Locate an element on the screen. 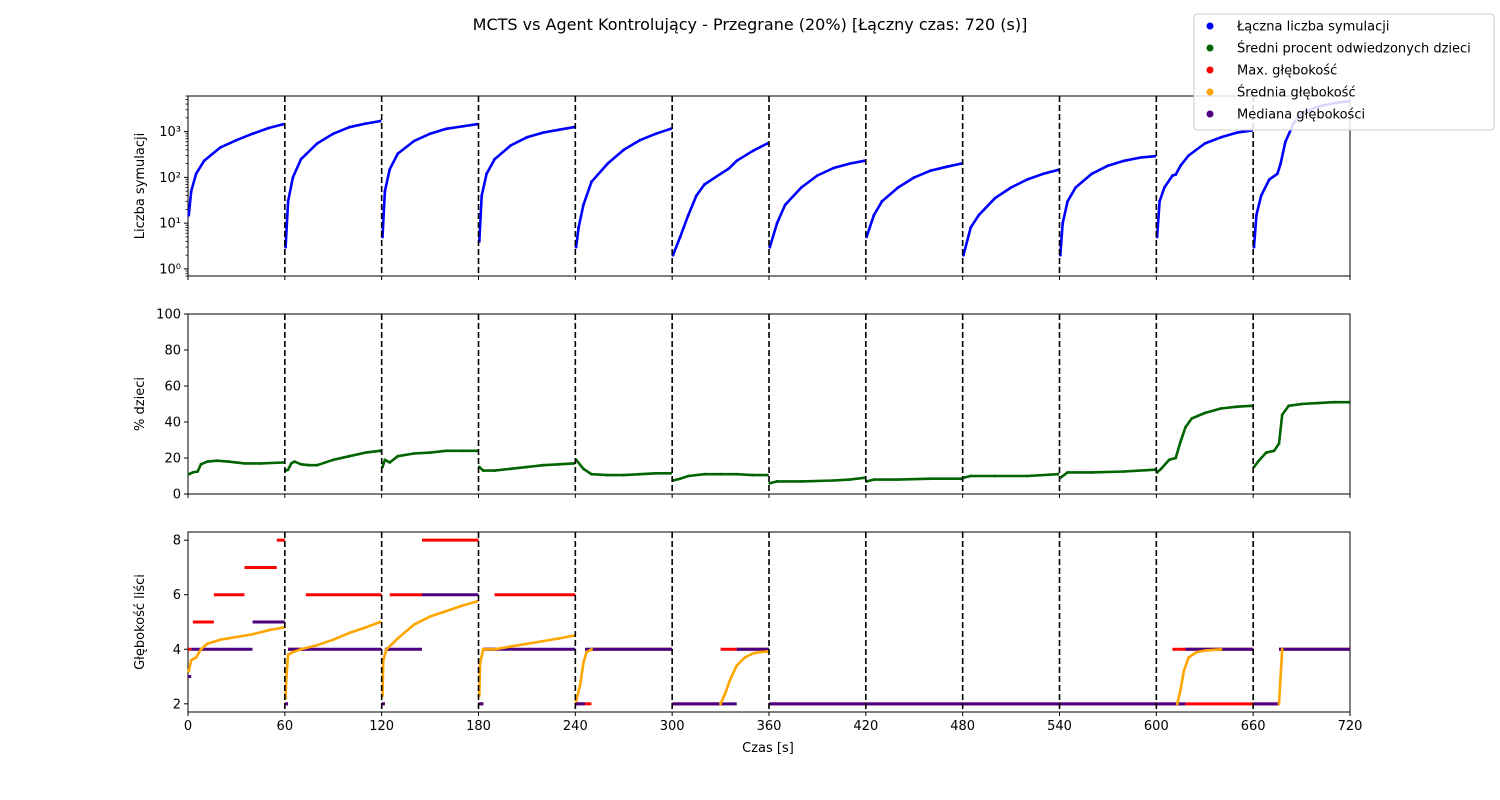 This screenshot has width=1500, height=800. y-tick-label: 6 is located at coordinates (177, 595).